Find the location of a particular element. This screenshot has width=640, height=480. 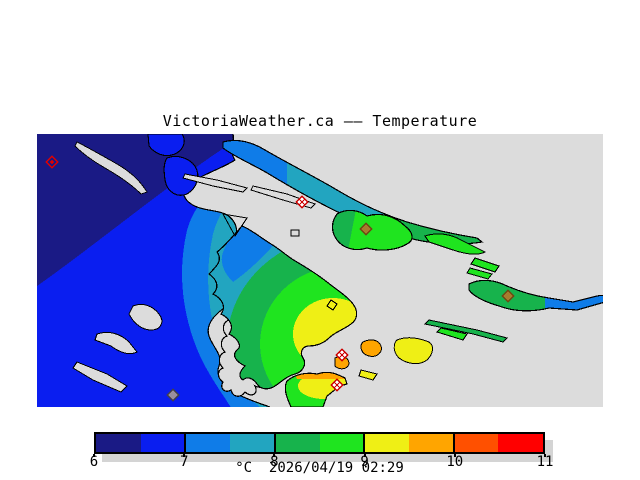

colorbar-tick-label: 8 is located at coordinates (274, 462).